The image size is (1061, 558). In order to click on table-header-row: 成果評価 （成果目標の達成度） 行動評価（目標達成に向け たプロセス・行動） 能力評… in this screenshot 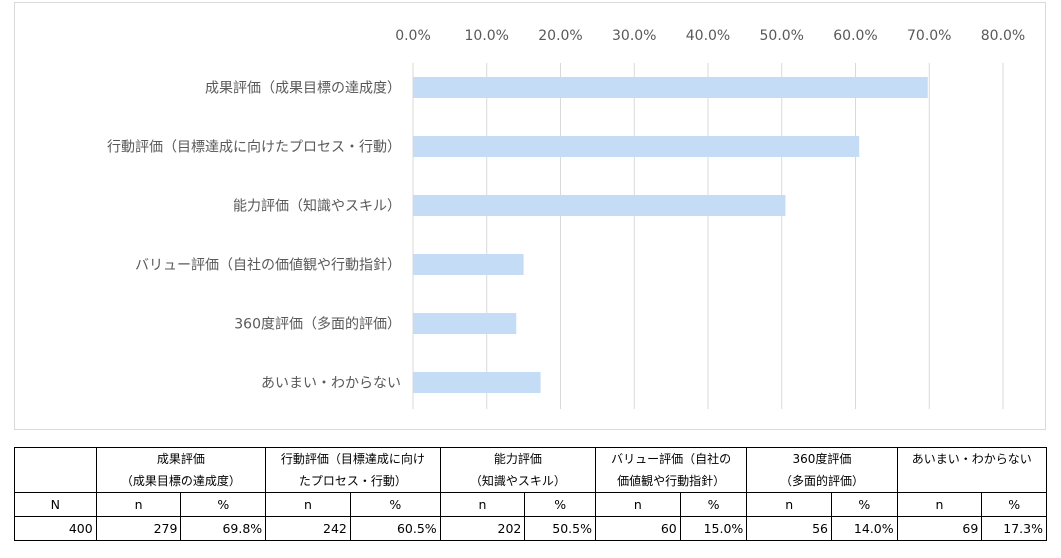, I will do `click(531, 470)`.